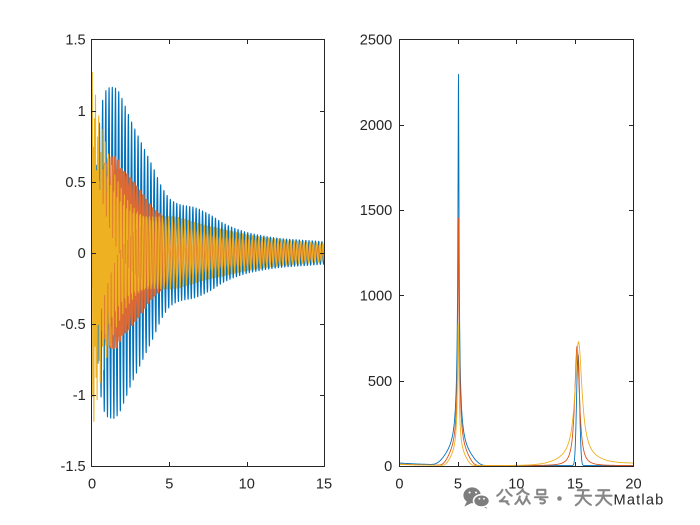  Describe the element at coordinates (376, 297) in the screenshot. I see `svg-text: 1000` at that location.